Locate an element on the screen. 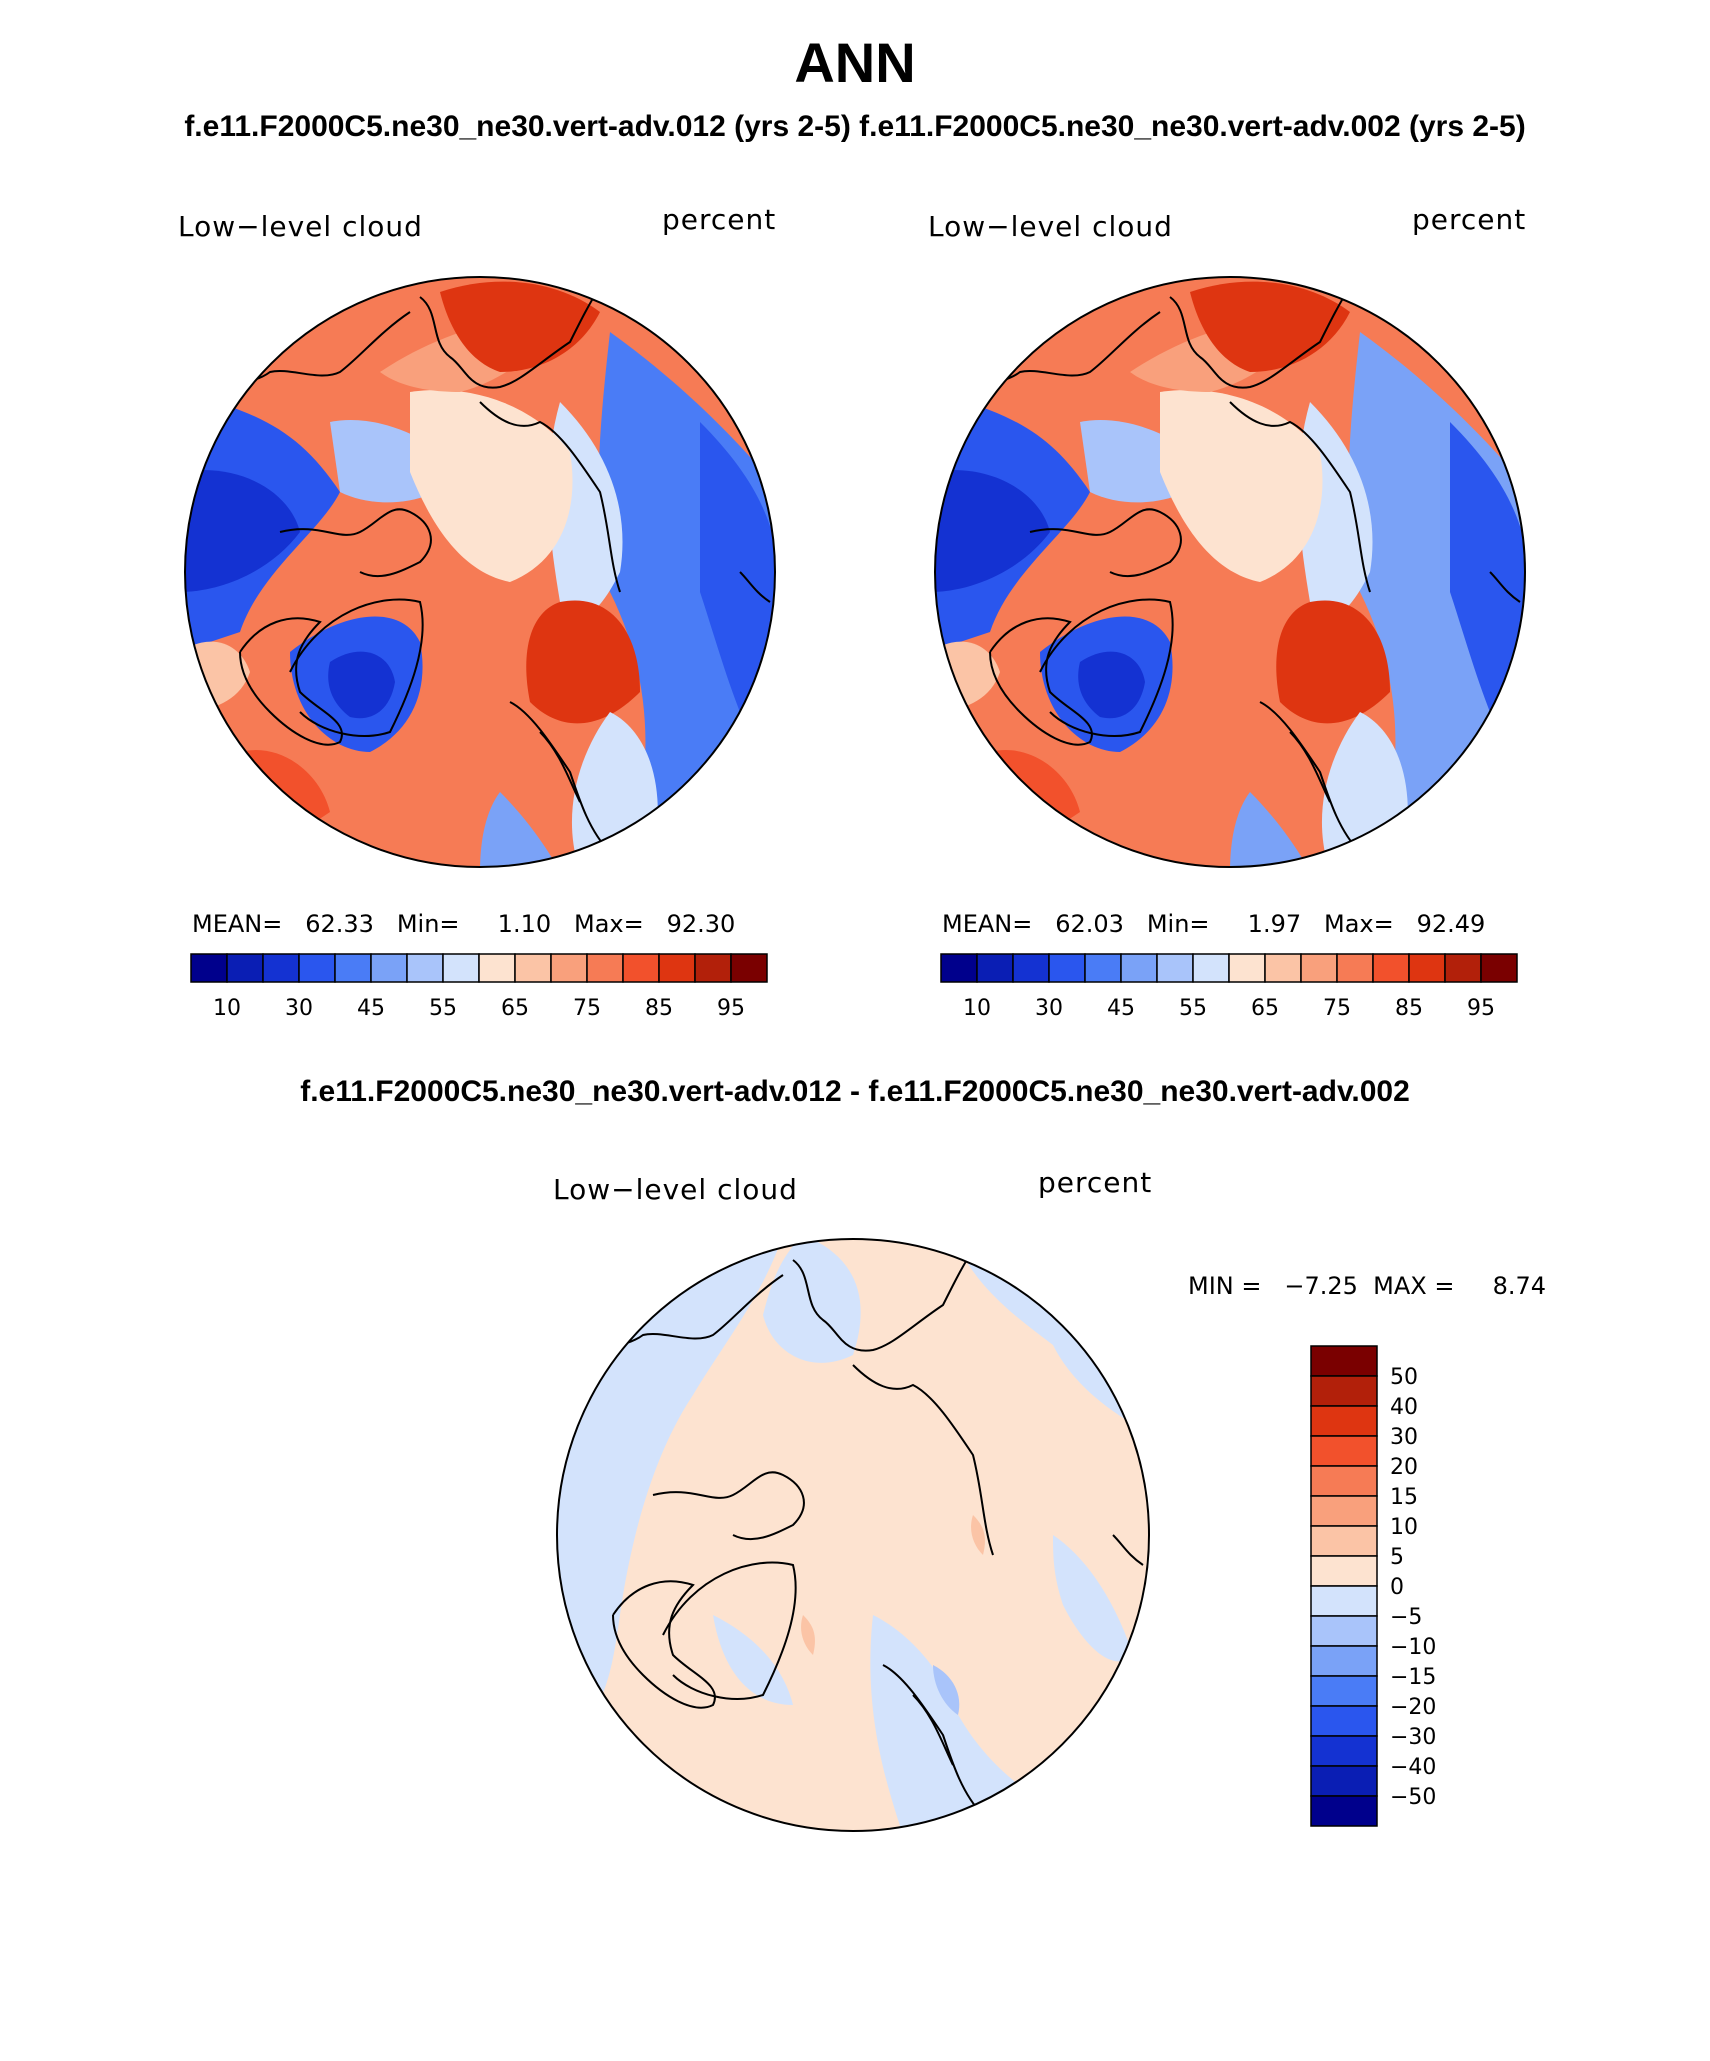  difference-colorbar-tick-label: 15 is located at coordinates (1404, 1497).